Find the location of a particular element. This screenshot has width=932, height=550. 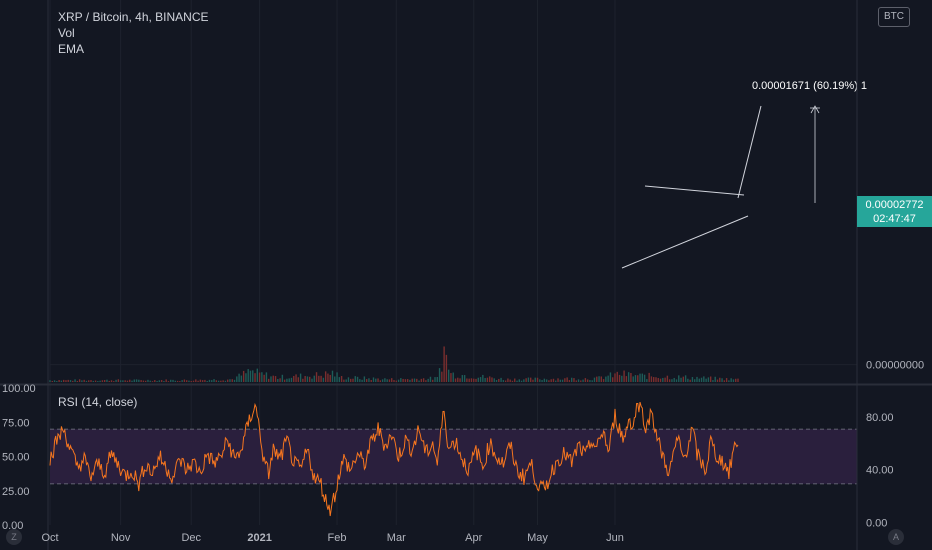

rsi-right-tick-label: 40.00 is located at coordinates (880, 471).